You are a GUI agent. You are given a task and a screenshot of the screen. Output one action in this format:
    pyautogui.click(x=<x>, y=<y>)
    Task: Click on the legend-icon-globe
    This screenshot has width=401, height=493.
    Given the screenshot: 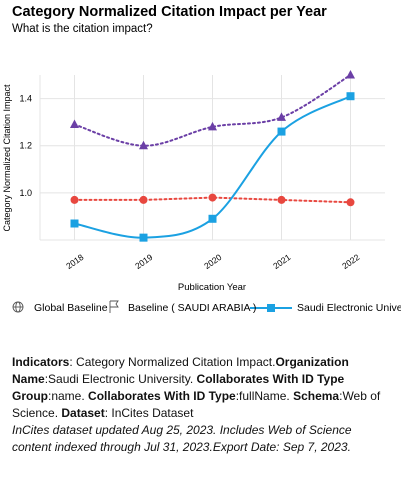 What is the action you would take?
    pyautogui.click(x=18, y=307)
    